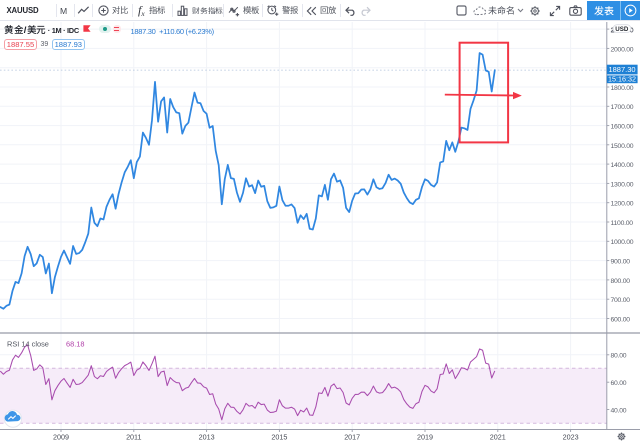  Describe the element at coordinates (621, 319) in the screenshot. I see `svg-text: 600.00` at that location.